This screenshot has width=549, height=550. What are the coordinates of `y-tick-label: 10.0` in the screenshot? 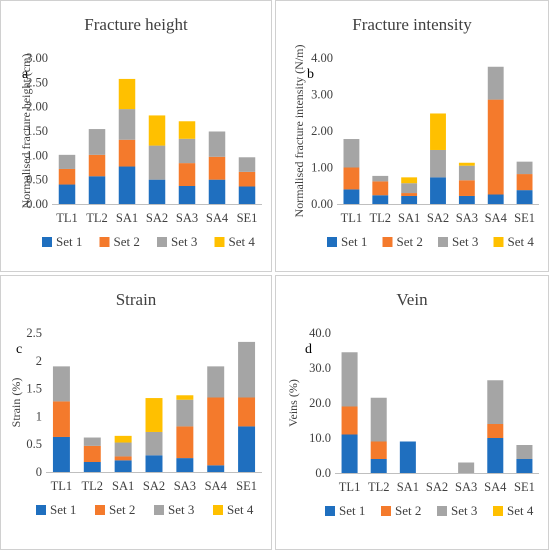 It's located at (320, 438).